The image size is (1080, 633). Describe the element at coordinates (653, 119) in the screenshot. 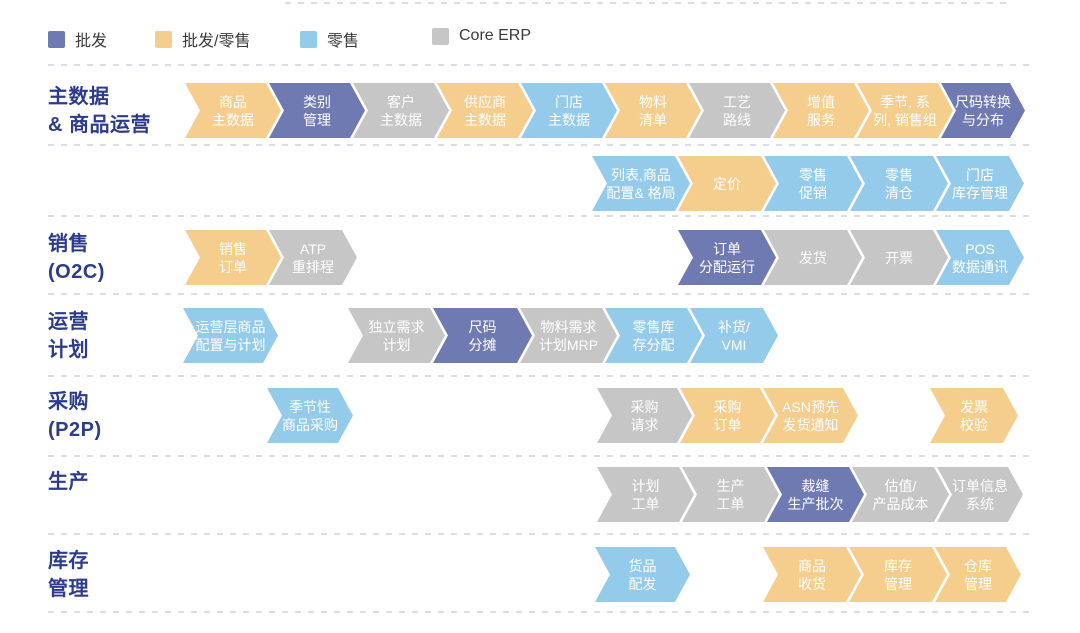

I see `process-step-label-line: 清单` at that location.